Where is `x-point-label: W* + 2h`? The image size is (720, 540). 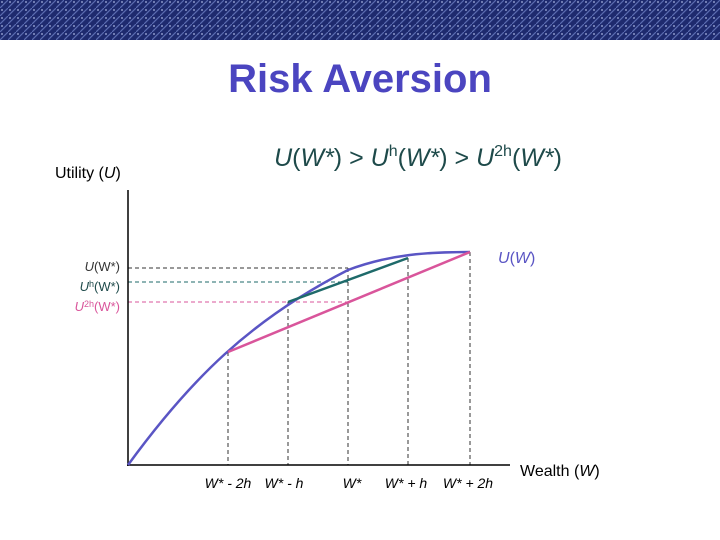
x-point-label: W* + 2h is located at coordinates (468, 483).